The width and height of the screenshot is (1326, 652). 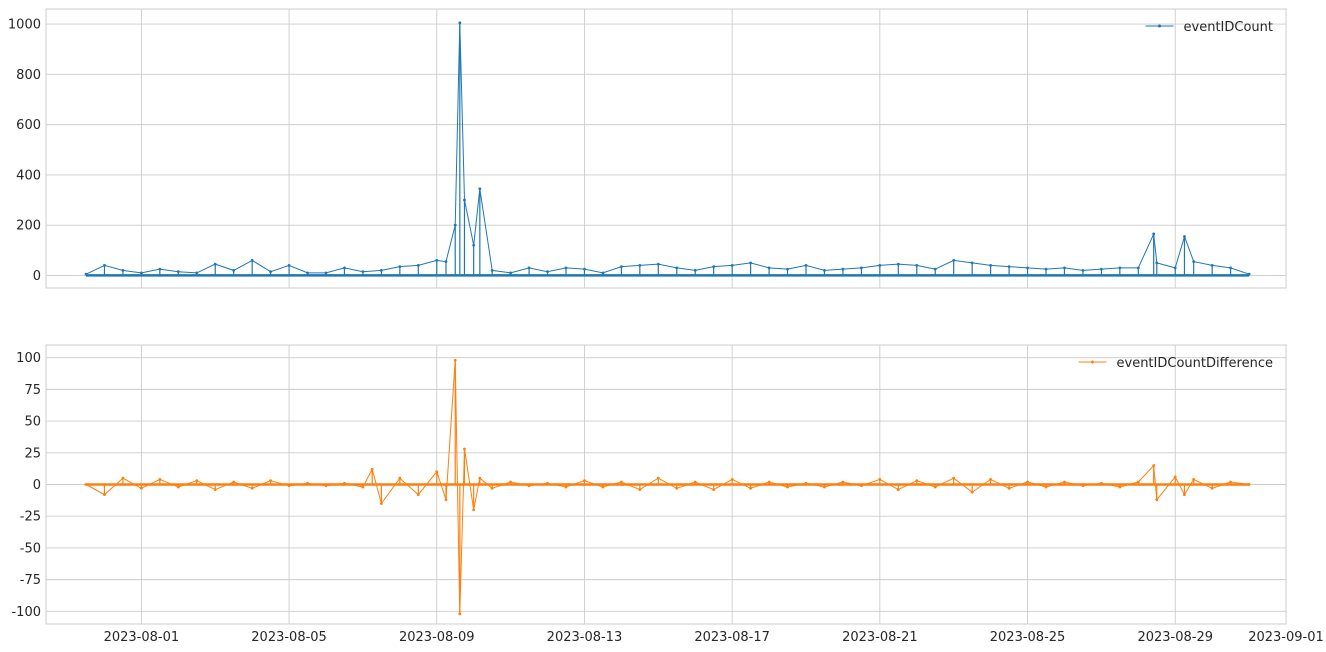 I want to click on y-tick-label: 1000, so click(x=24, y=25).